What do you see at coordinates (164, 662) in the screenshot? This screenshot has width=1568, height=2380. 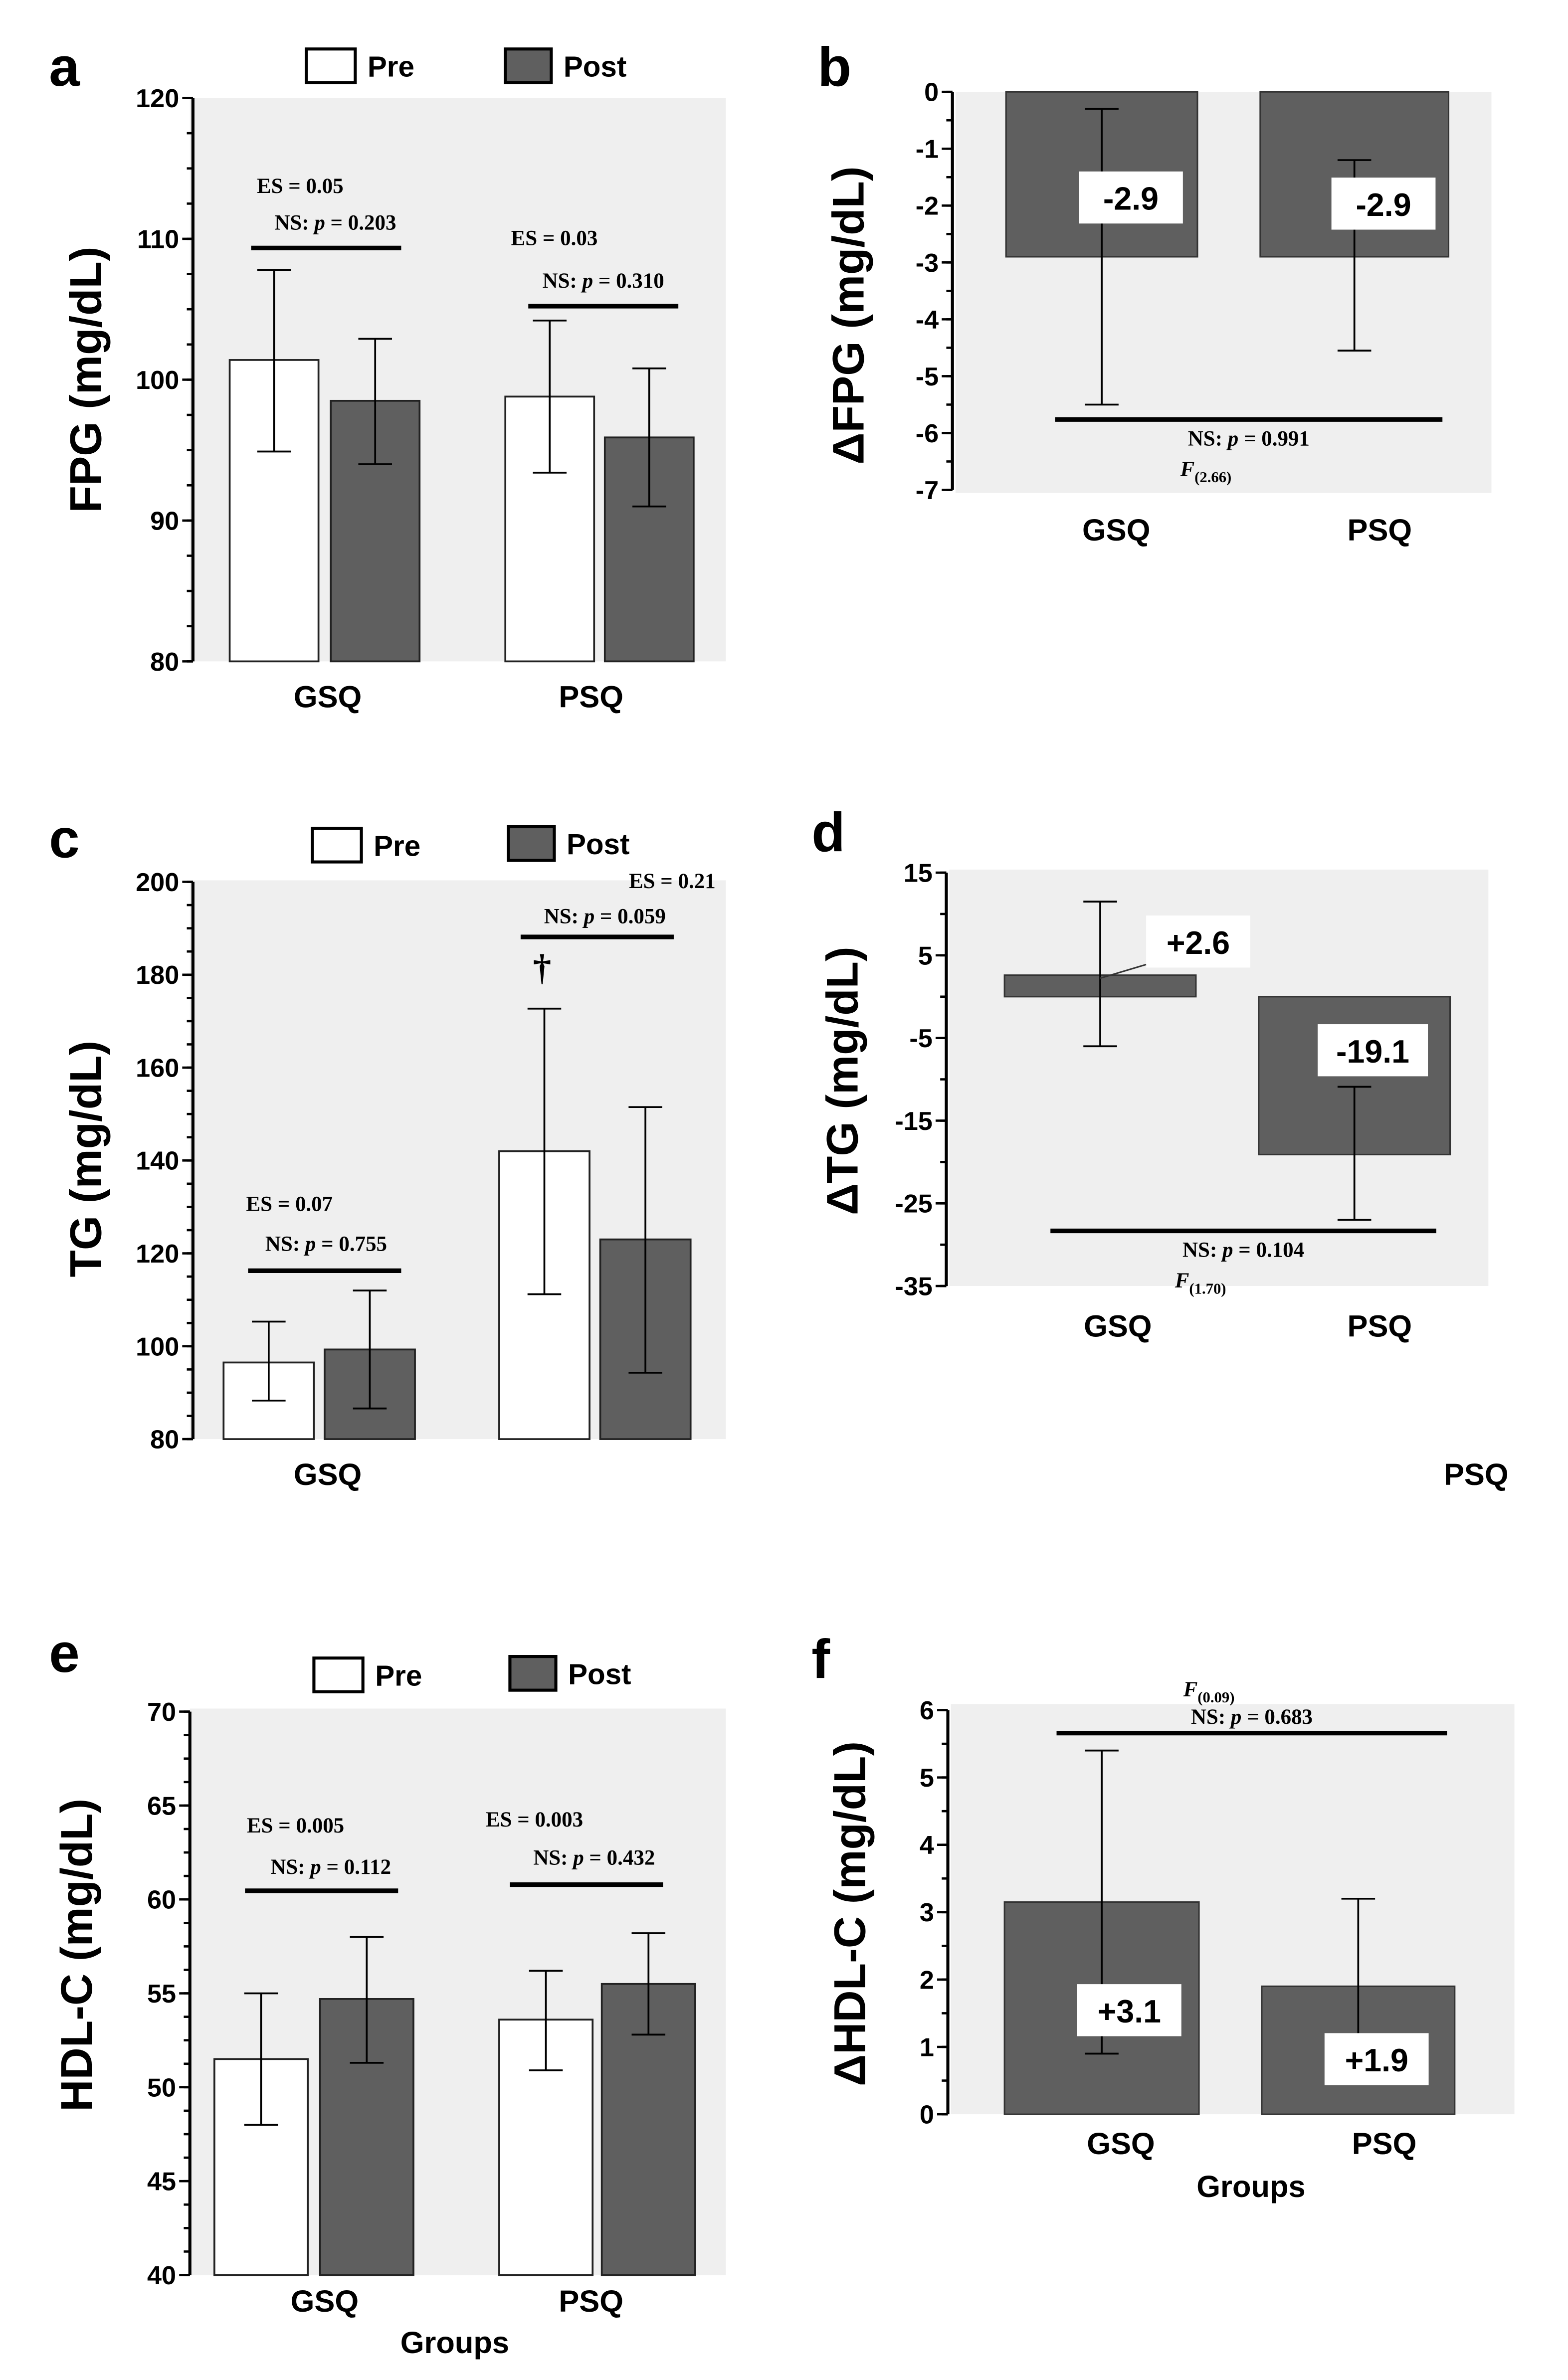 I see `a-y-tick-label: 80` at bounding box center [164, 662].